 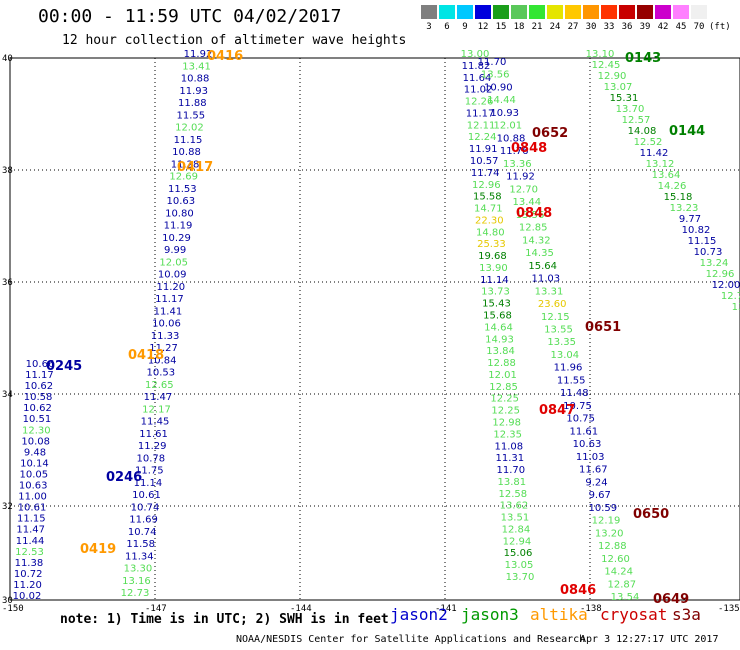 What do you see at coordinates (730, 296) in the screenshot?
I see `wave-height-point: 12.7` at bounding box center [730, 296].